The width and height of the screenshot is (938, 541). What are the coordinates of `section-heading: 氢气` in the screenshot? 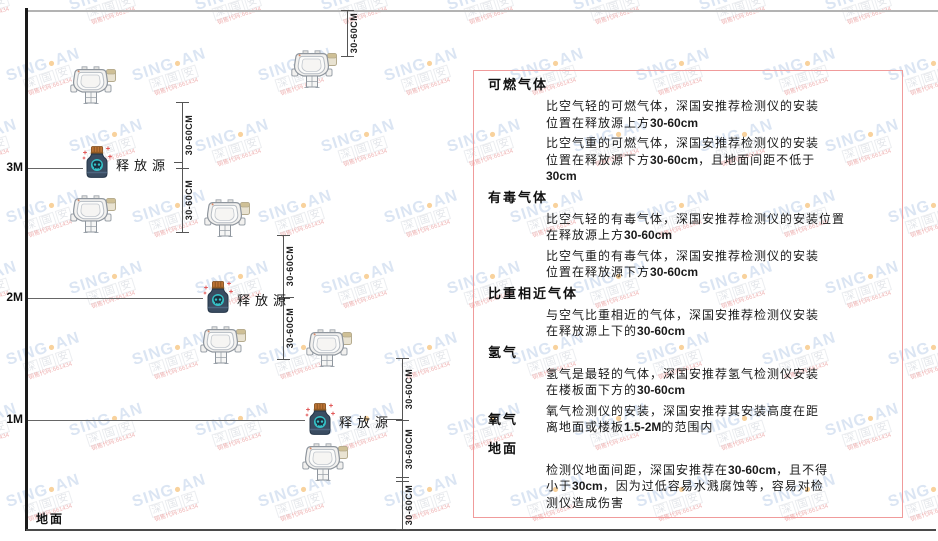 It's located at (503, 353).